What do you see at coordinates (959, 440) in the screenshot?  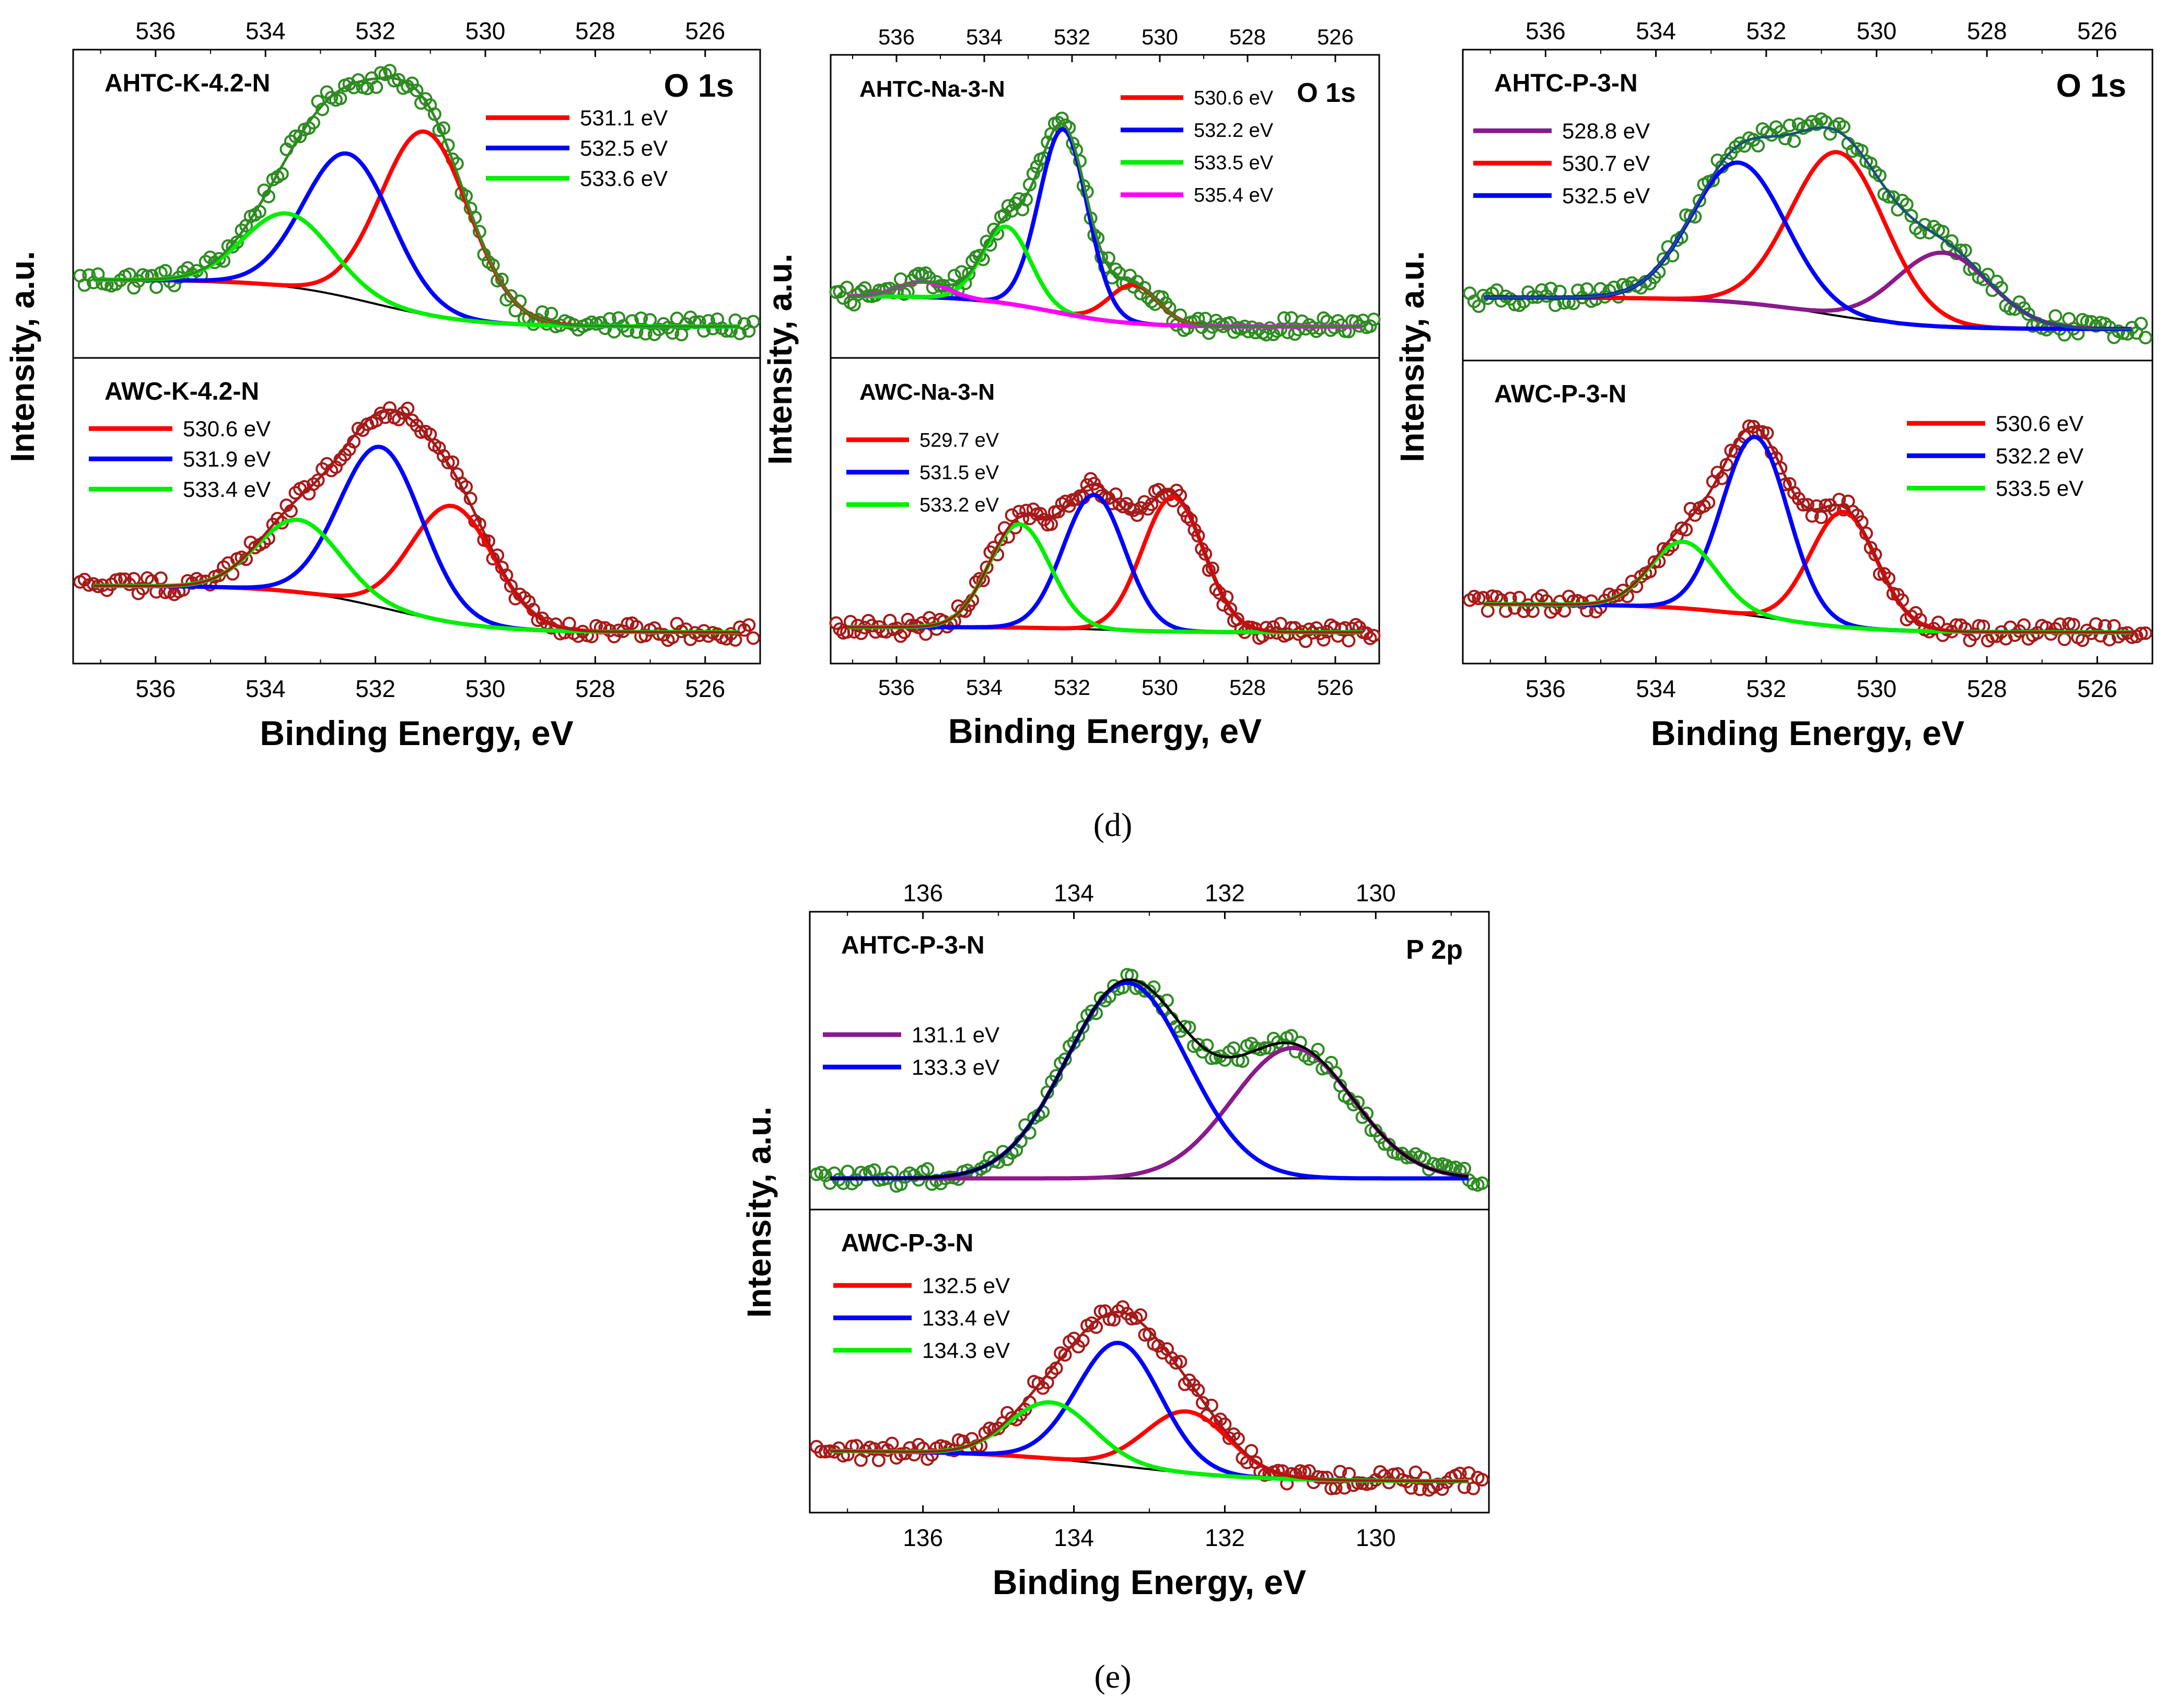 I see `legend-entry: 529.7 eV` at bounding box center [959, 440].